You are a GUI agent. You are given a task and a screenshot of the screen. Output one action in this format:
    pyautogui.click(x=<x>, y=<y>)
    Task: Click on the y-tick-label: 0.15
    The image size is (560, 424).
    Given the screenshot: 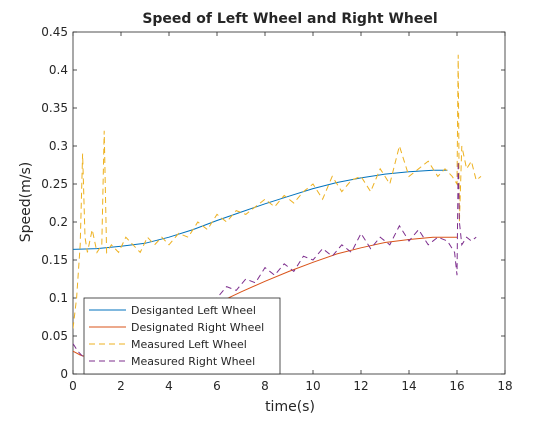 What is the action you would take?
    pyautogui.click(x=54, y=260)
    